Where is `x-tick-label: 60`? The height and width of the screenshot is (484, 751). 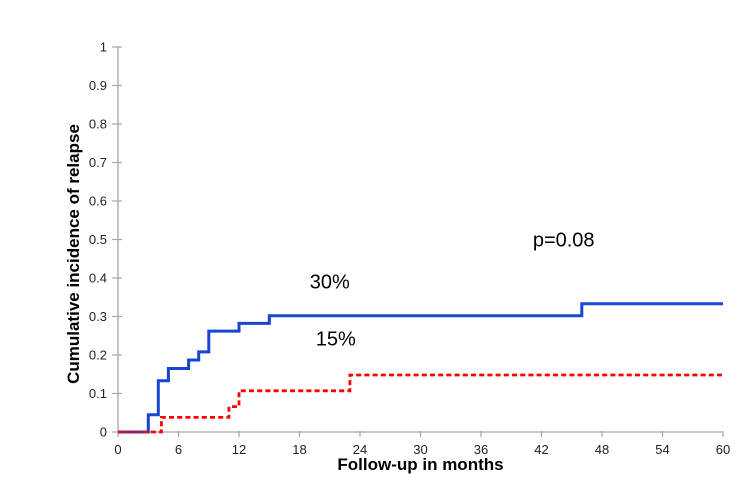 x-tick-label: 60 is located at coordinates (723, 449).